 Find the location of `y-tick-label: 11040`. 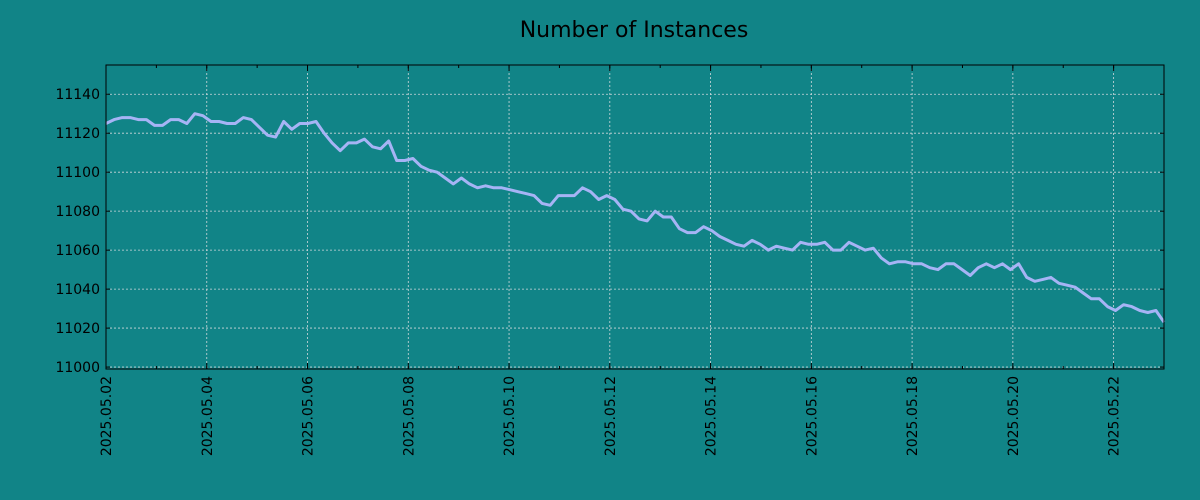

y-tick-label: 11040 is located at coordinates (77, 290).